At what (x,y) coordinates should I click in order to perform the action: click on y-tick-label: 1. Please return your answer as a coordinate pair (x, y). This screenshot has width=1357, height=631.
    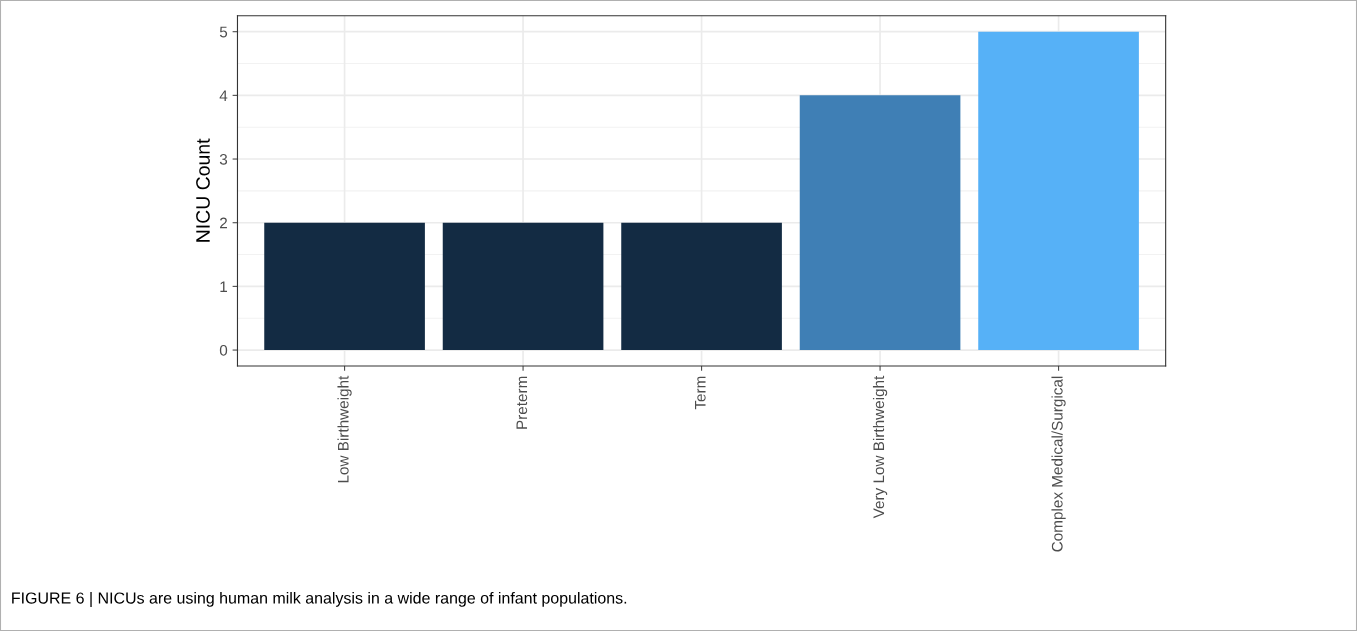
    Looking at the image, I should click on (224, 286).